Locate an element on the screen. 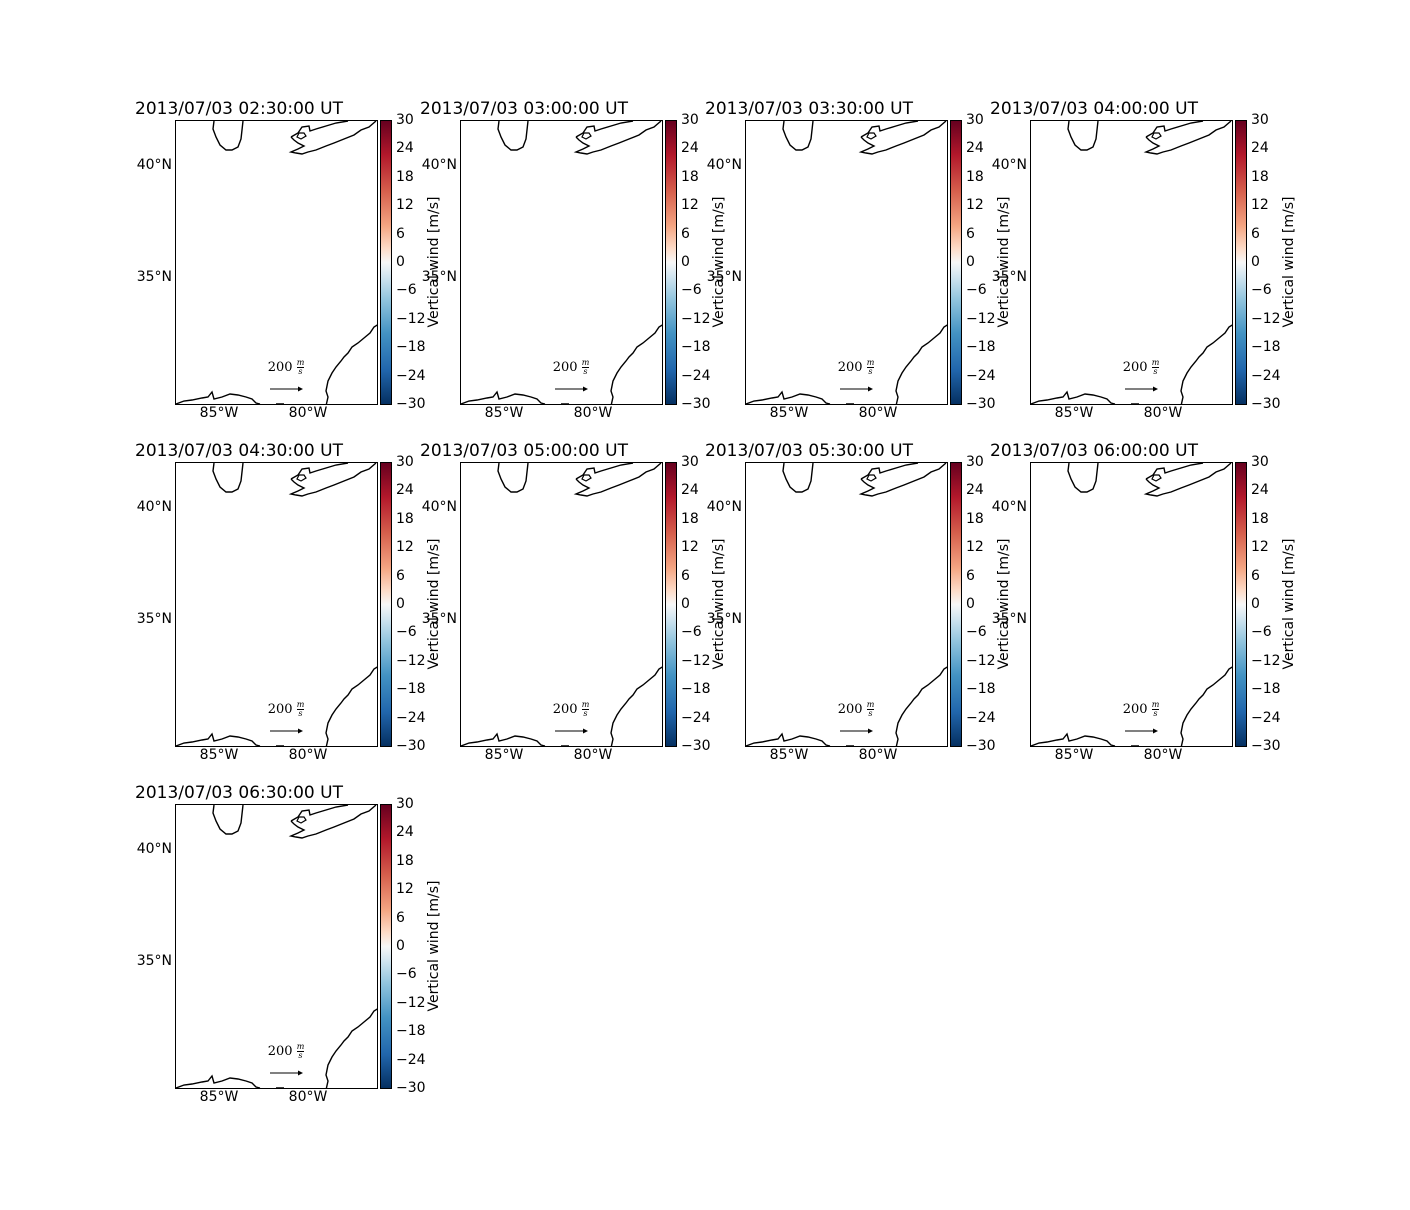  map-panel-8: 2013/07/03 06:00:00 UT 200 m s is located at coordinates (1141, 606).